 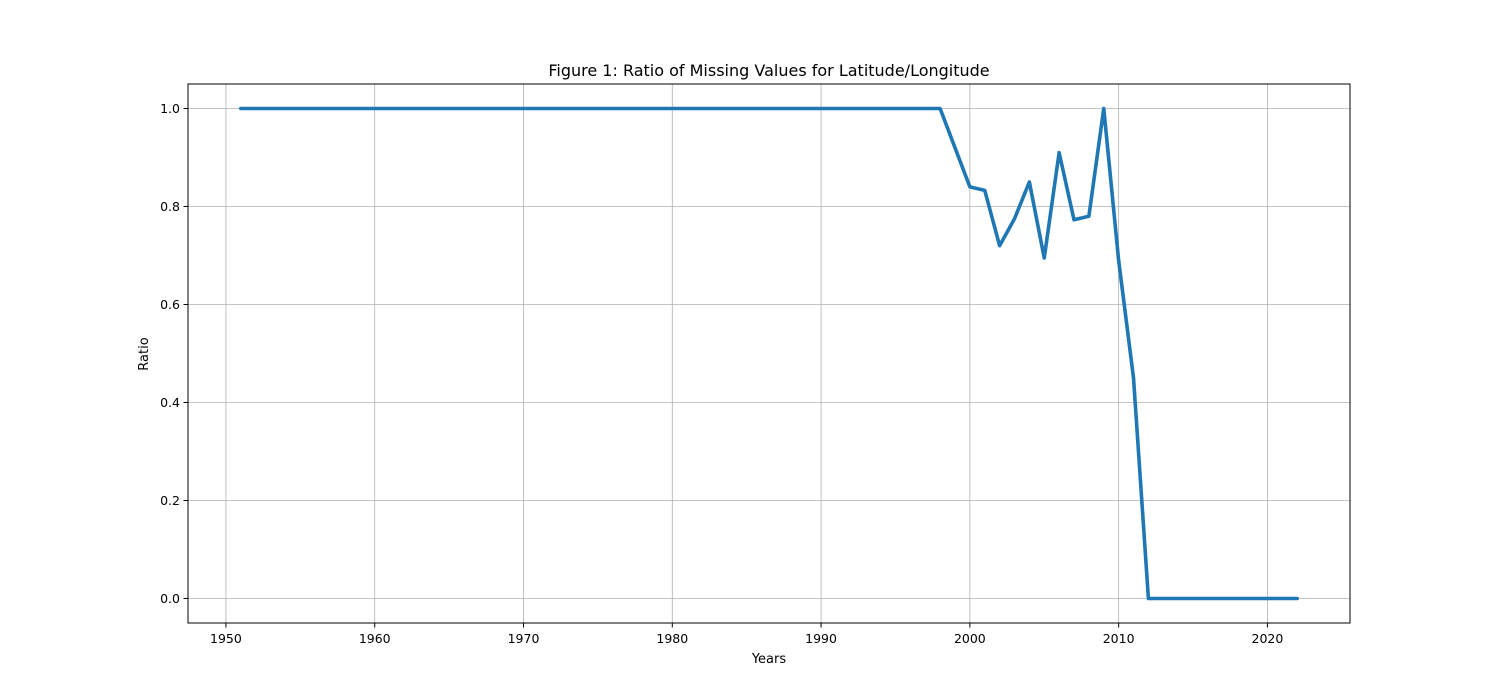 I want to click on y-axis-title: Ratio, so click(x=144, y=353).